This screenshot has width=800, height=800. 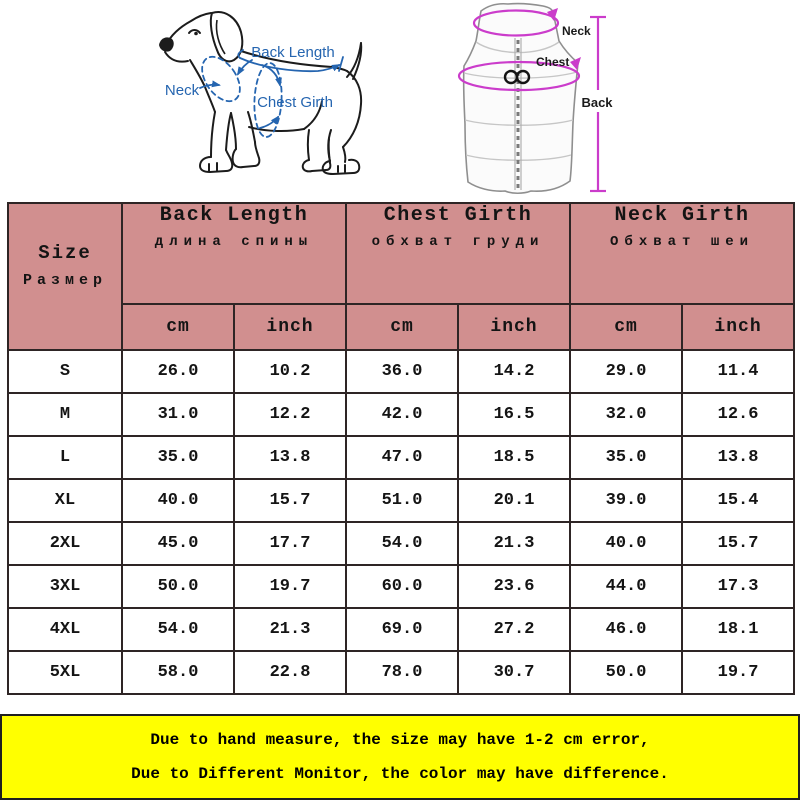 I want to click on value-cell: 39.0, so click(x=626, y=500).